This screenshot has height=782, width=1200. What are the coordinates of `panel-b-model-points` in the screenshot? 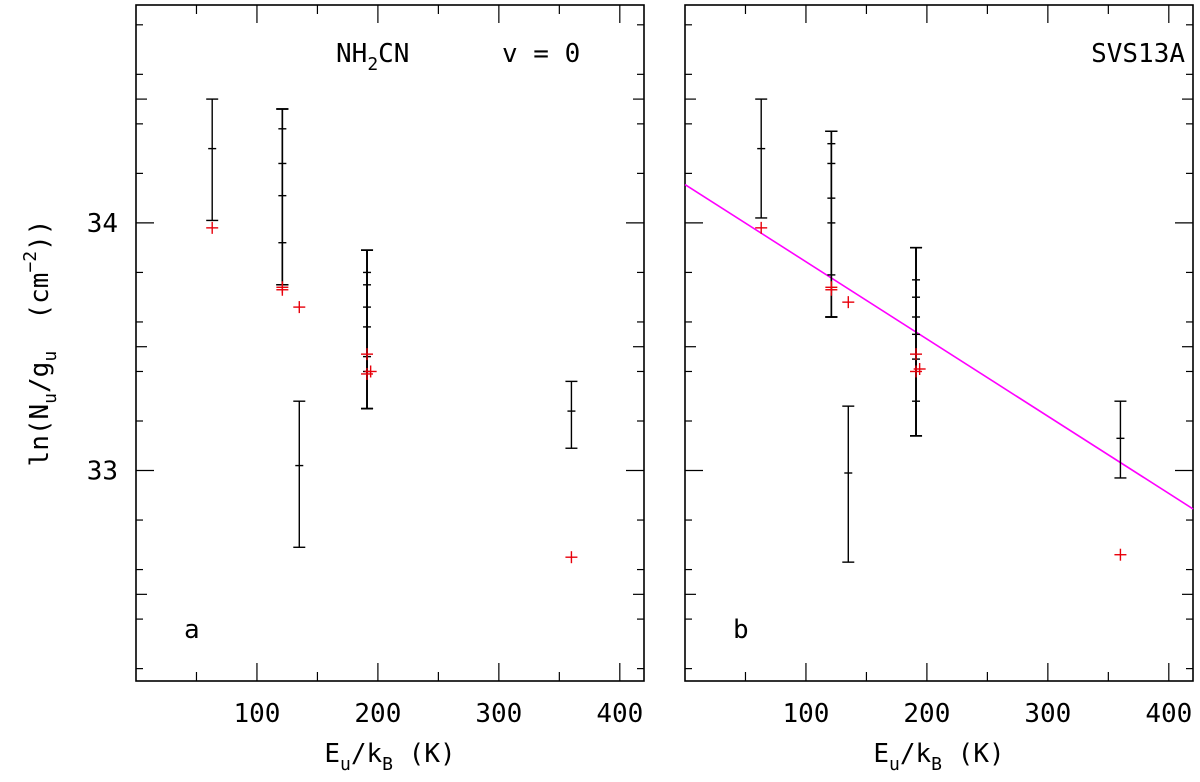 It's located at (941, 391).